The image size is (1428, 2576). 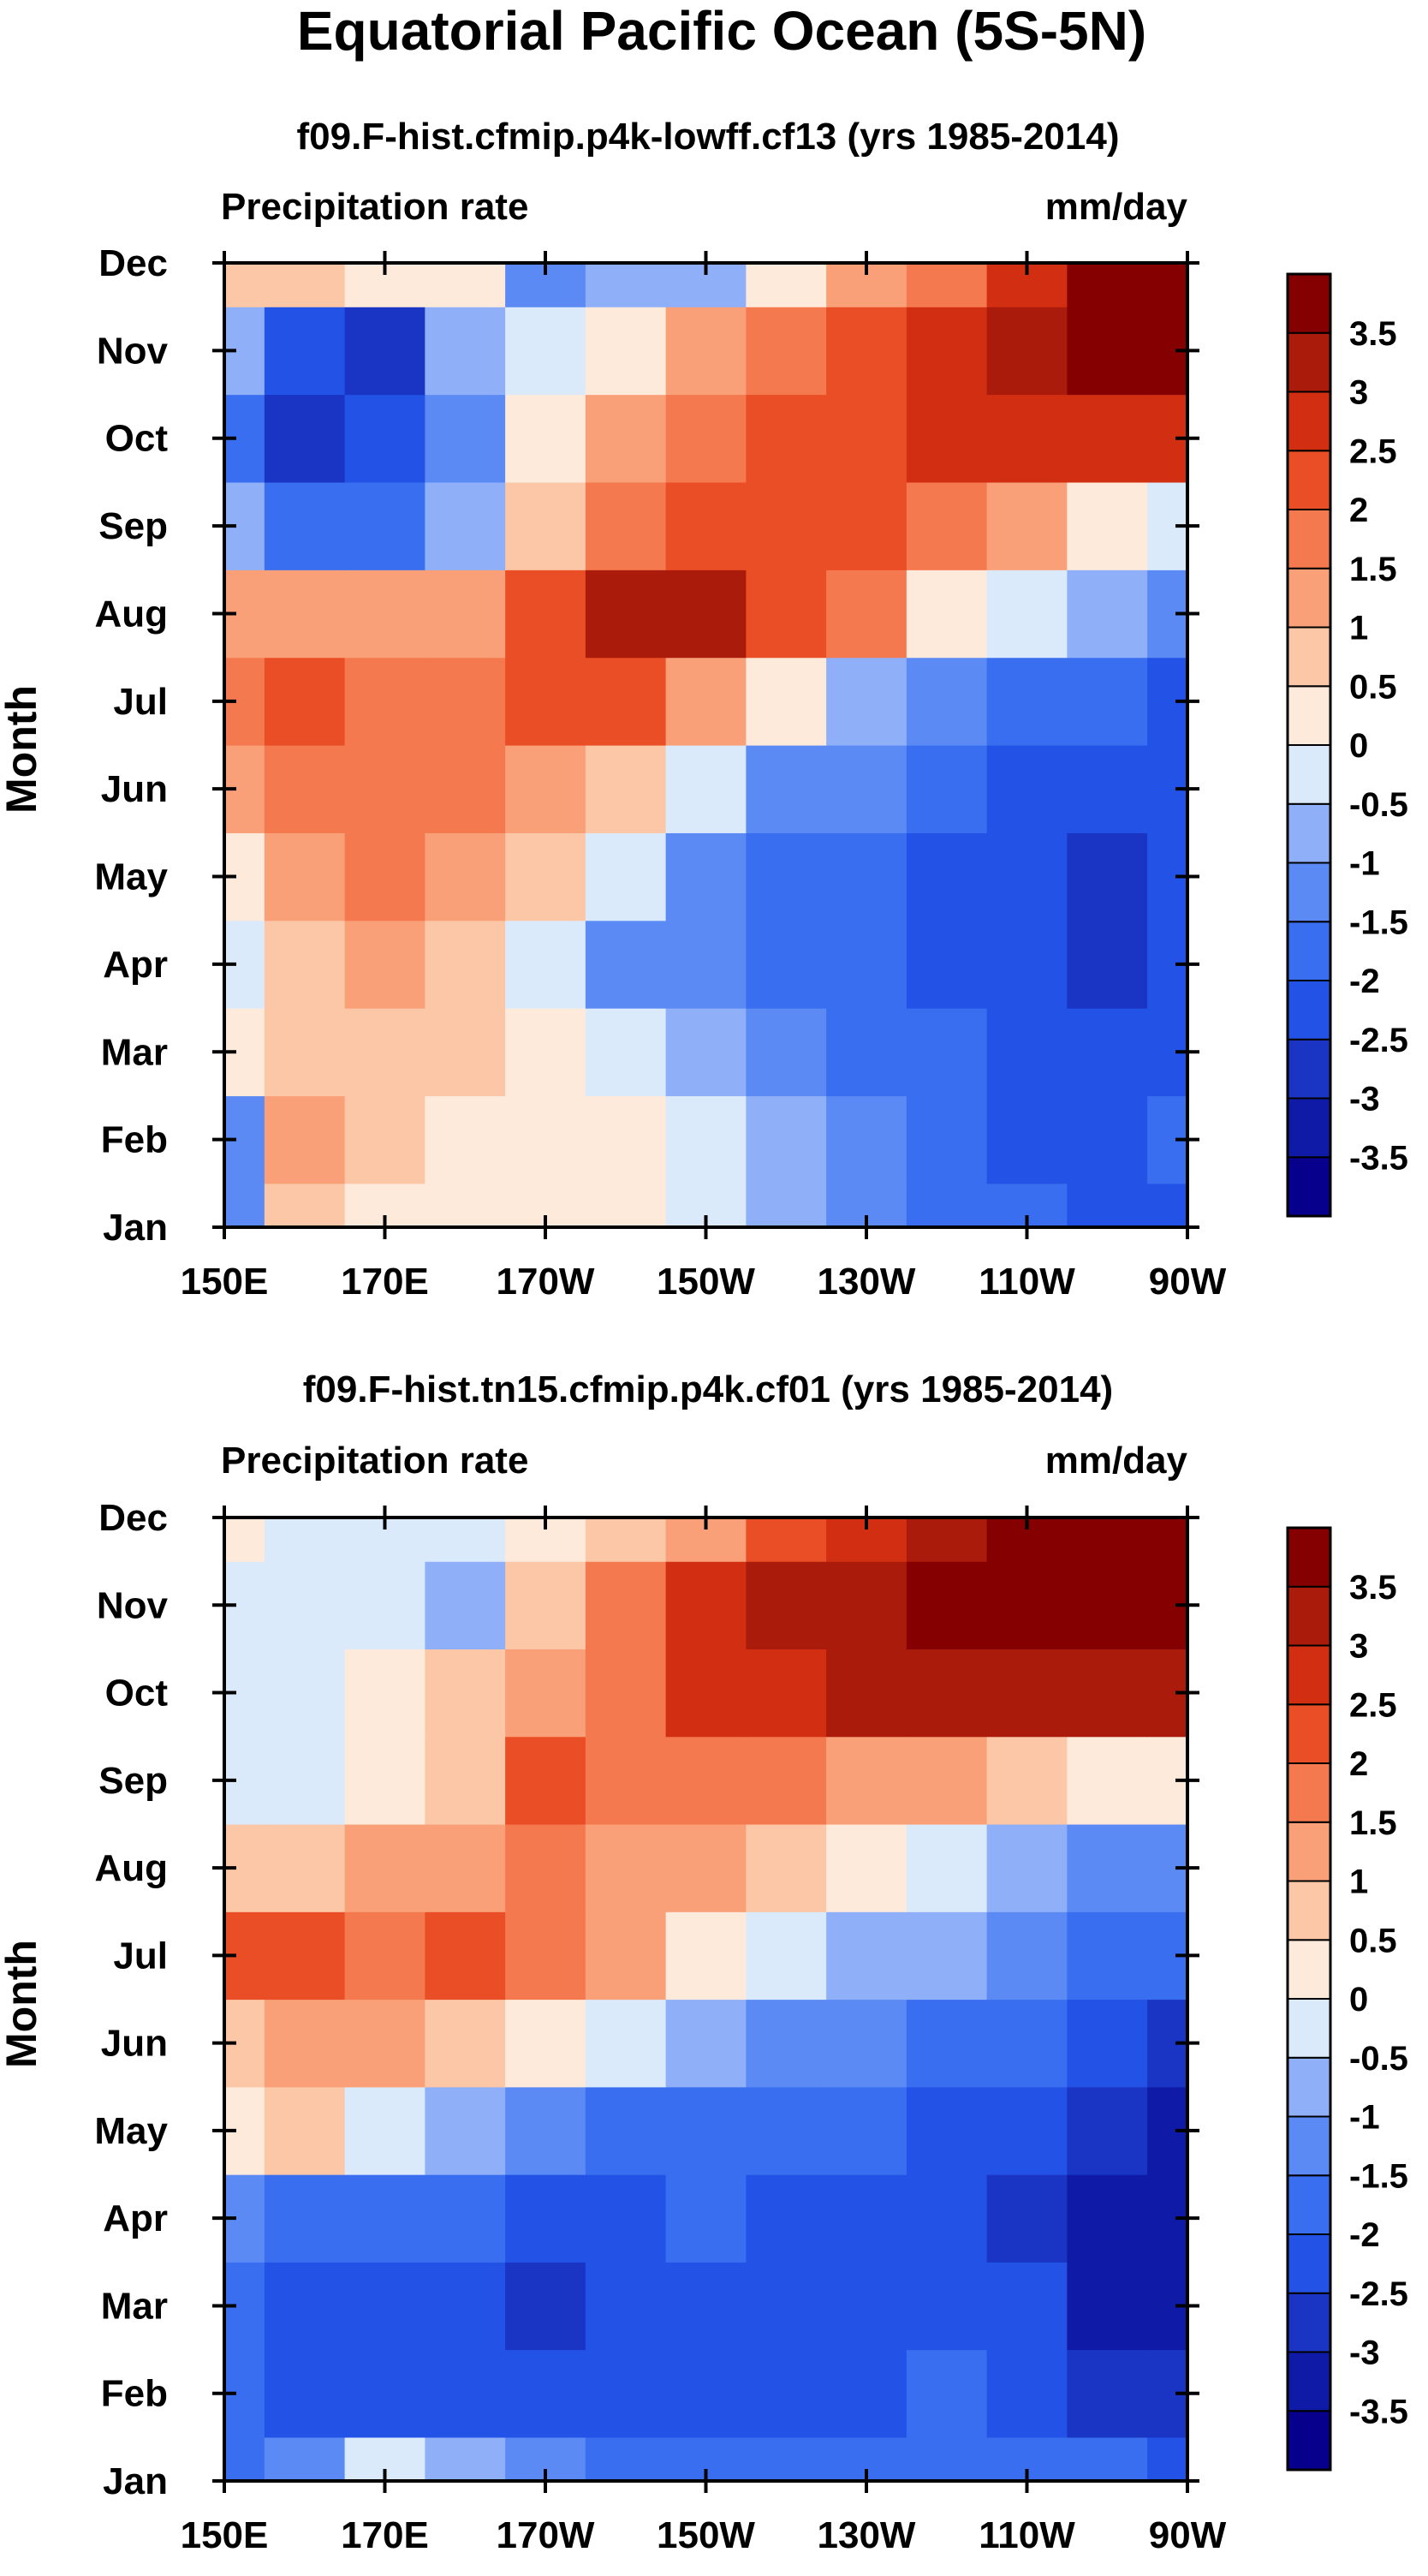 I want to click on colorbar-label: -2, so click(x=1364, y=982).